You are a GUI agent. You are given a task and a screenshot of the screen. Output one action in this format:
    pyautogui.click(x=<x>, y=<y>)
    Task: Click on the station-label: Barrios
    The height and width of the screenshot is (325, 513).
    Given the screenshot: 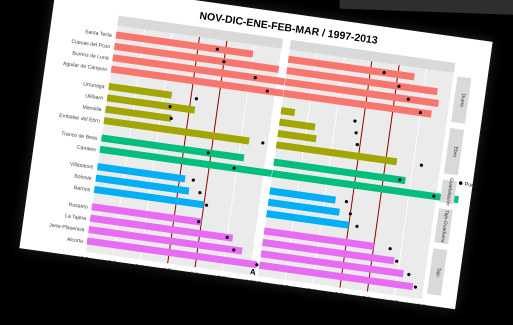 What is the action you would take?
    pyautogui.click(x=82, y=189)
    